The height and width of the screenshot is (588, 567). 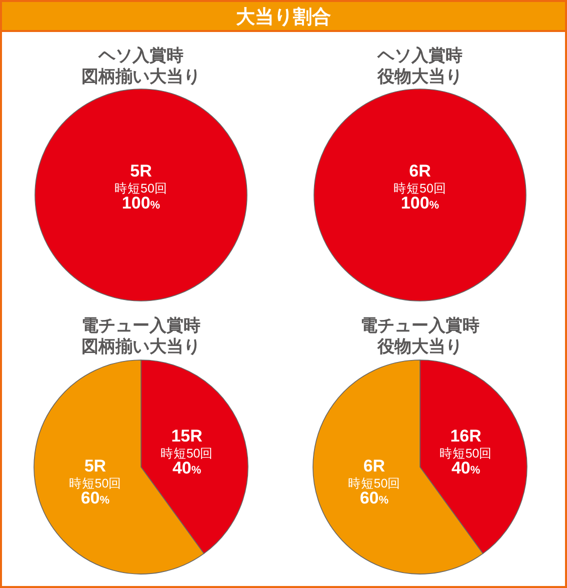 I want to click on text: 大当り割合, so click(x=283, y=17).